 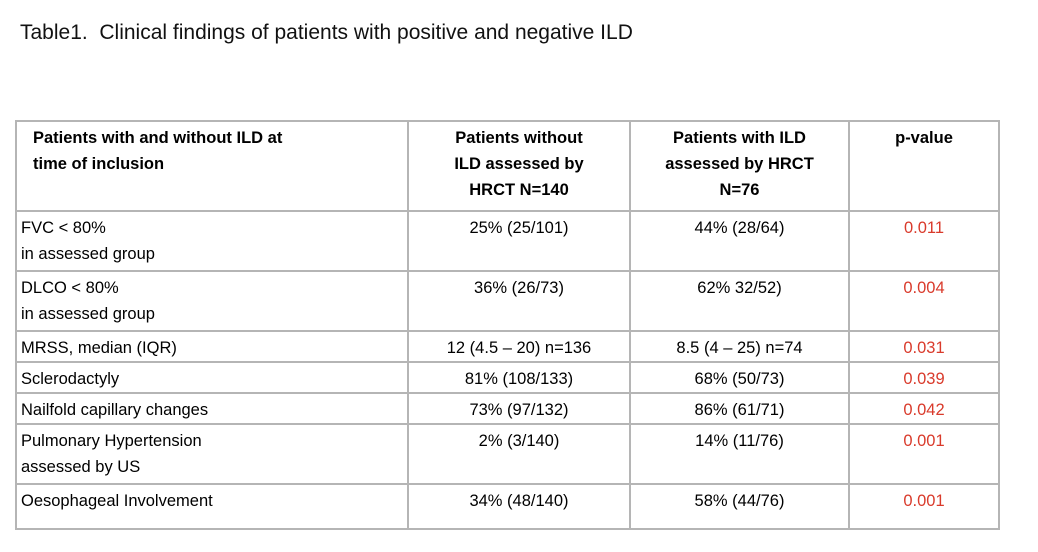 What do you see at coordinates (519, 377) in the screenshot?
I see `without-ild-value: 81% (108/133)` at bounding box center [519, 377].